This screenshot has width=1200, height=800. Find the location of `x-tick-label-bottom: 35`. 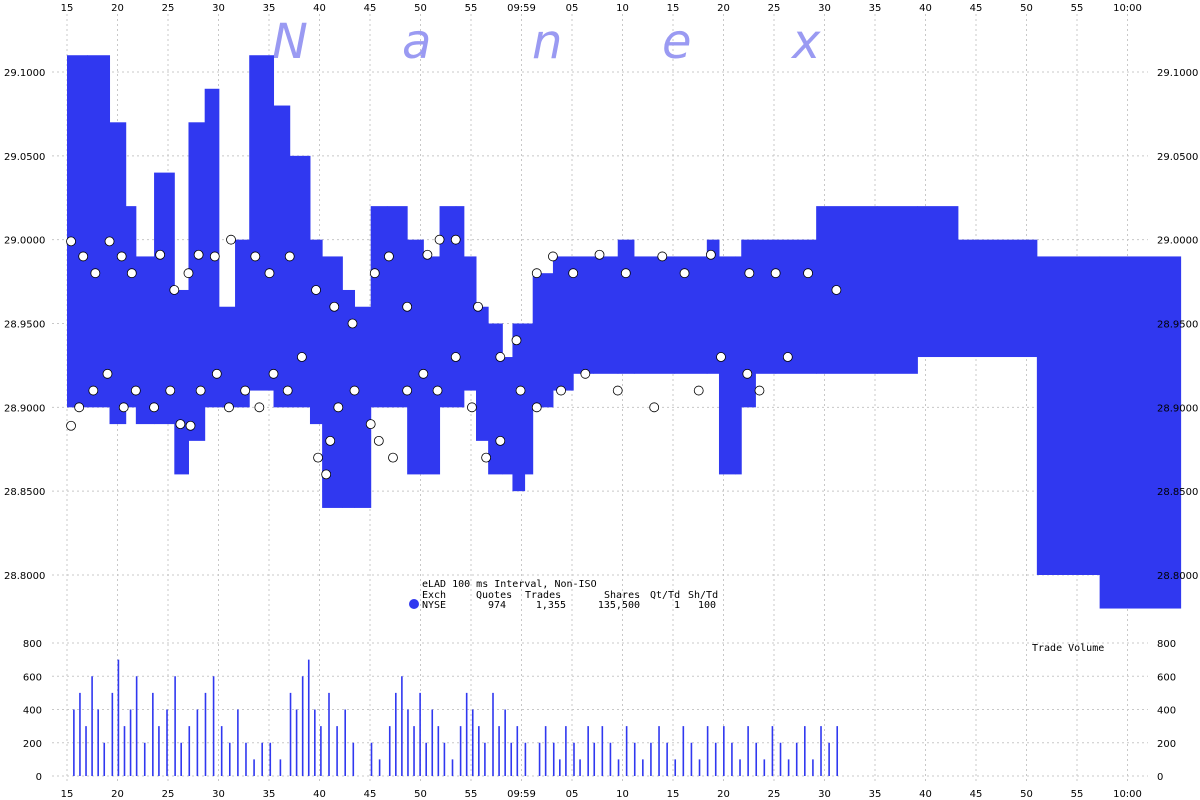

x-tick-label-bottom: 35 is located at coordinates (269, 794).